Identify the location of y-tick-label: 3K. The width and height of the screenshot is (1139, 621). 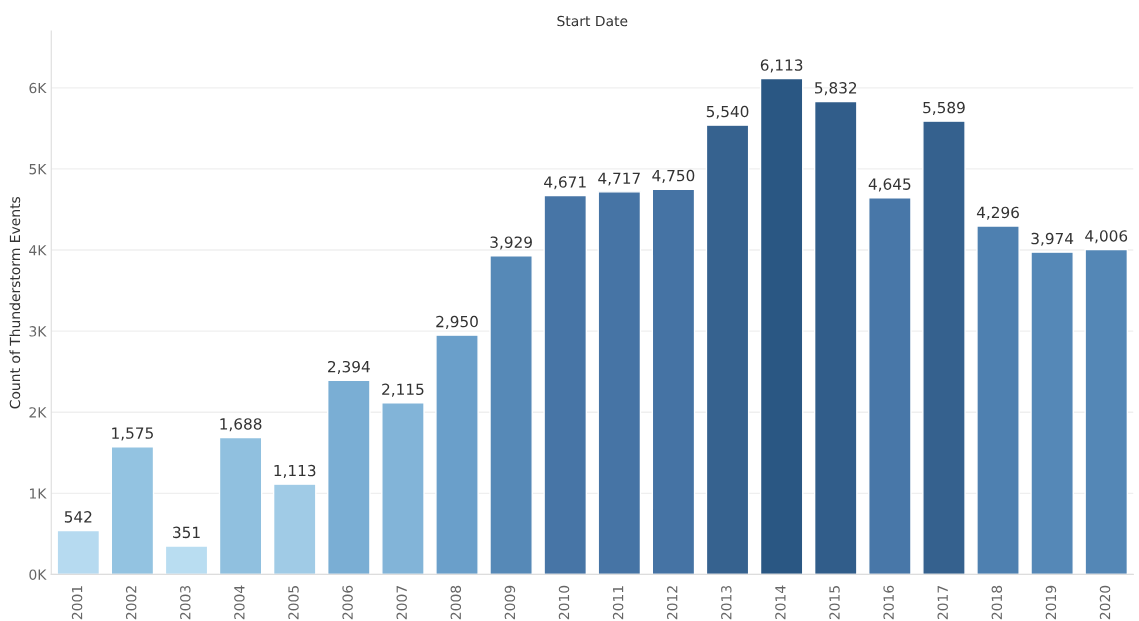
(38, 331).